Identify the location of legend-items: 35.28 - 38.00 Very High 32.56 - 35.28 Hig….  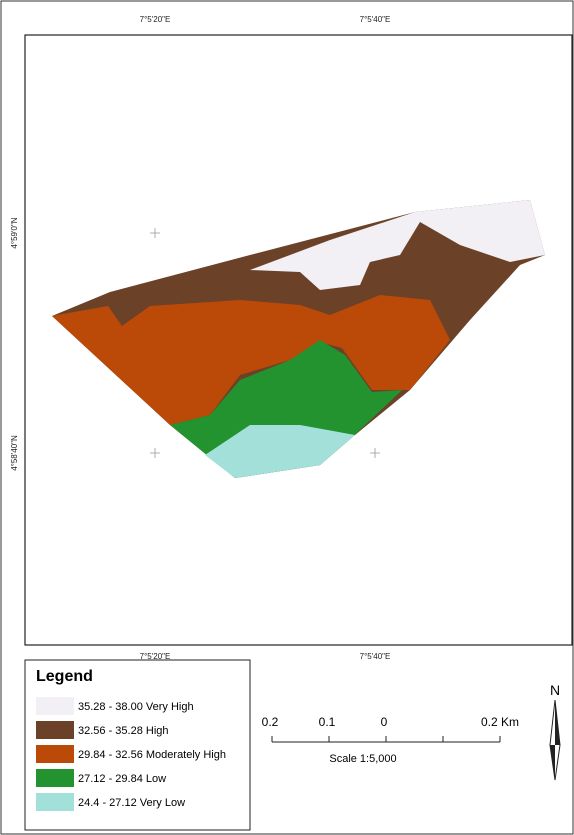
(131, 754).